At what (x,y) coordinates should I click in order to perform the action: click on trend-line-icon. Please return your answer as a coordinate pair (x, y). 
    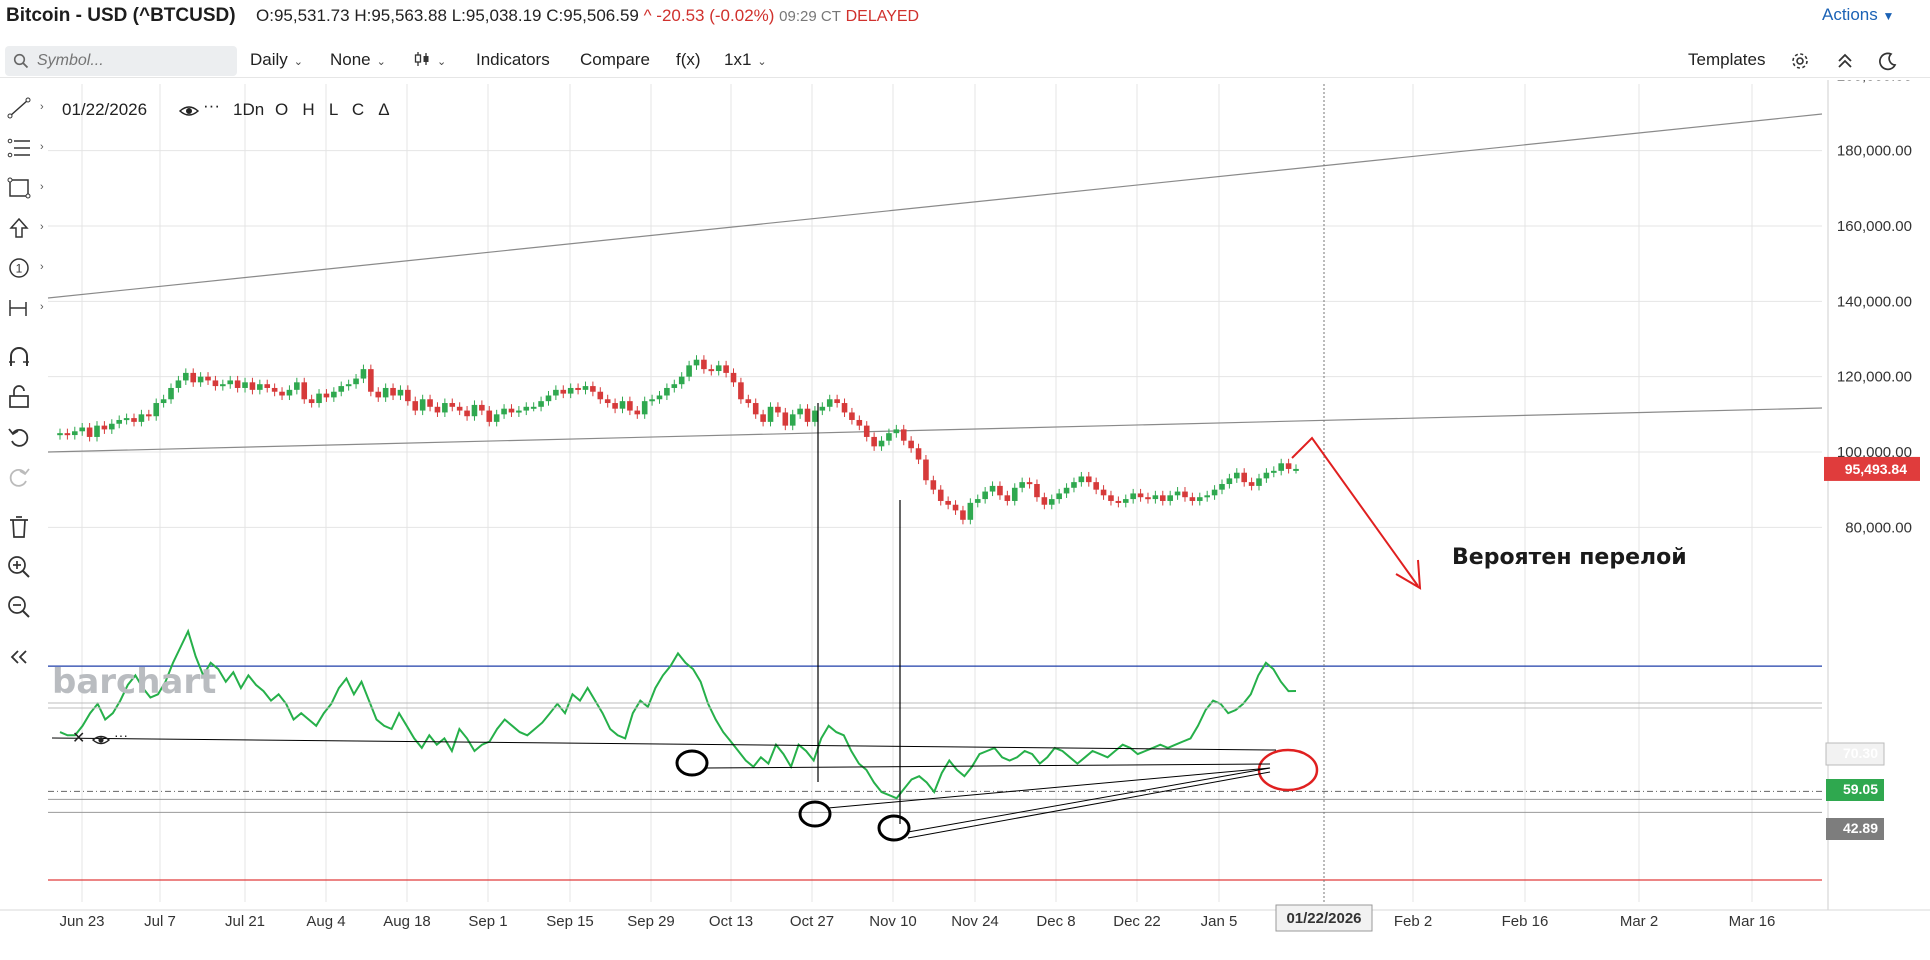
    Looking at the image, I should click on (19, 108).